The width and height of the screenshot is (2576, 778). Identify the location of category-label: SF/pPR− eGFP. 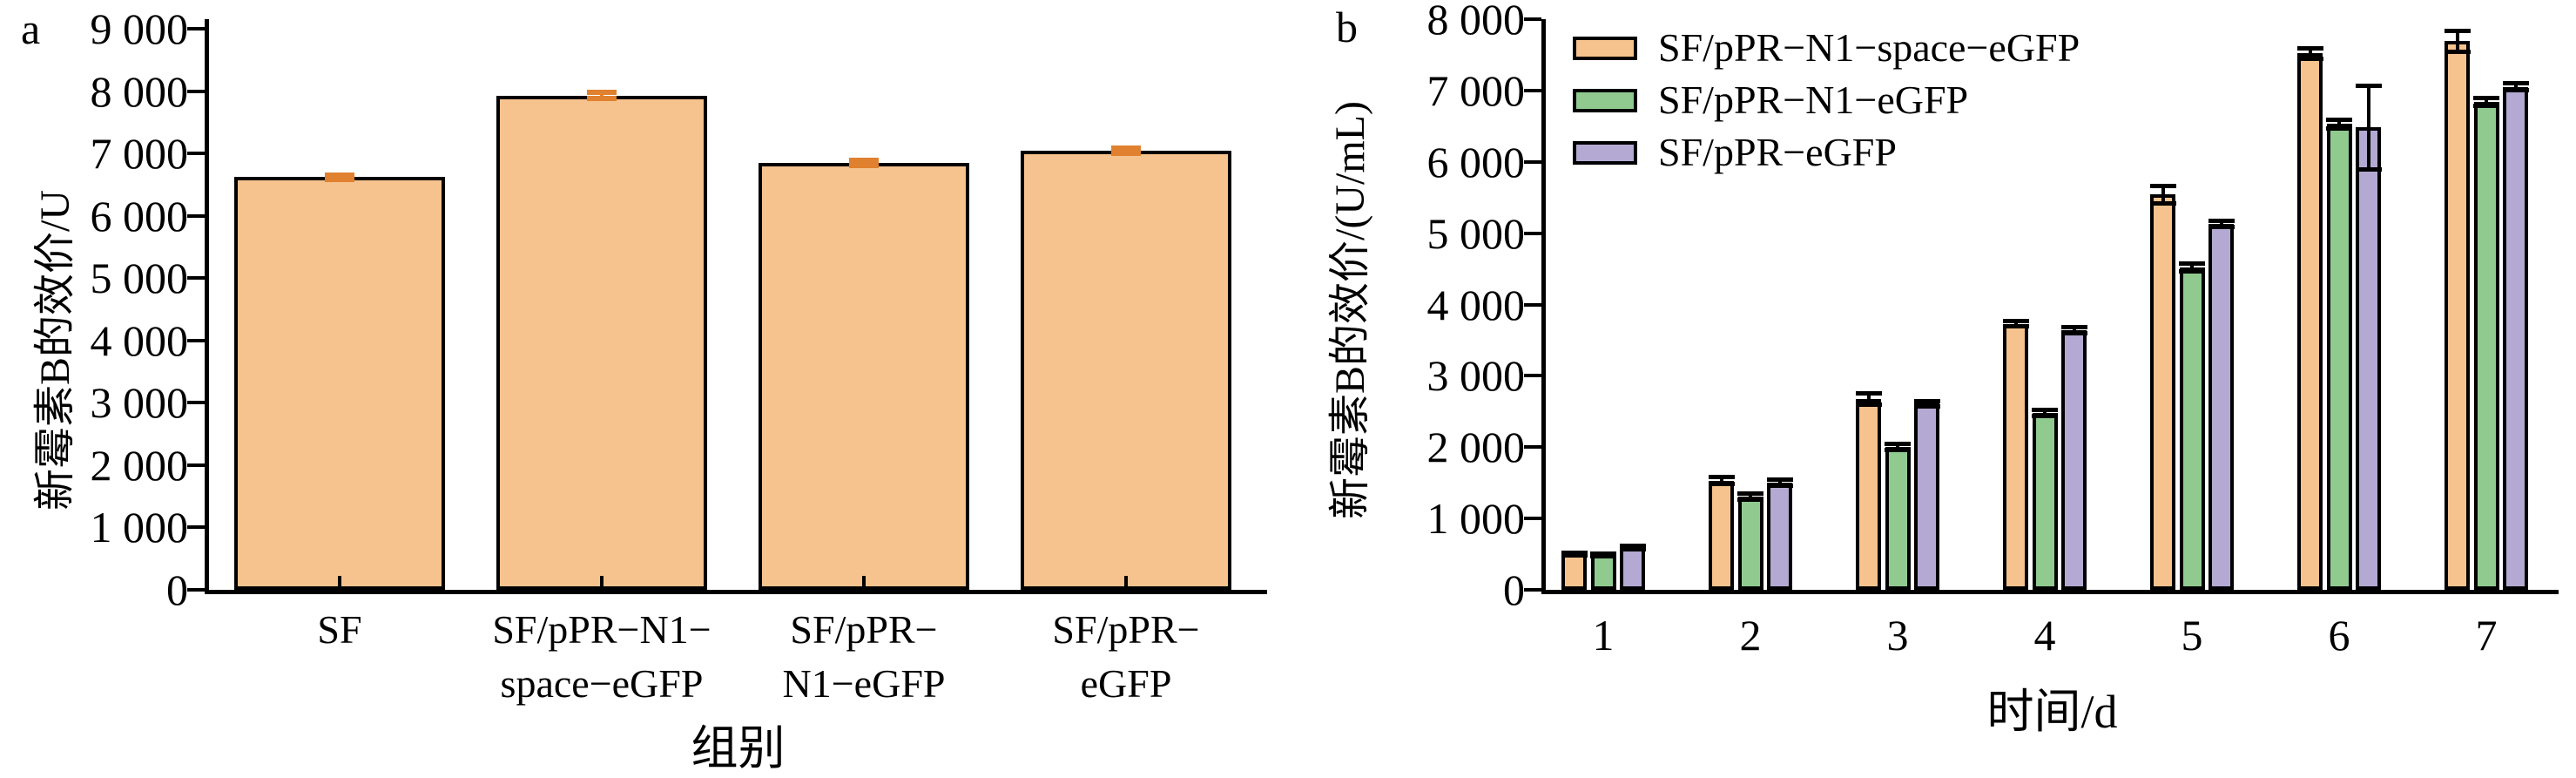
(1126, 656).